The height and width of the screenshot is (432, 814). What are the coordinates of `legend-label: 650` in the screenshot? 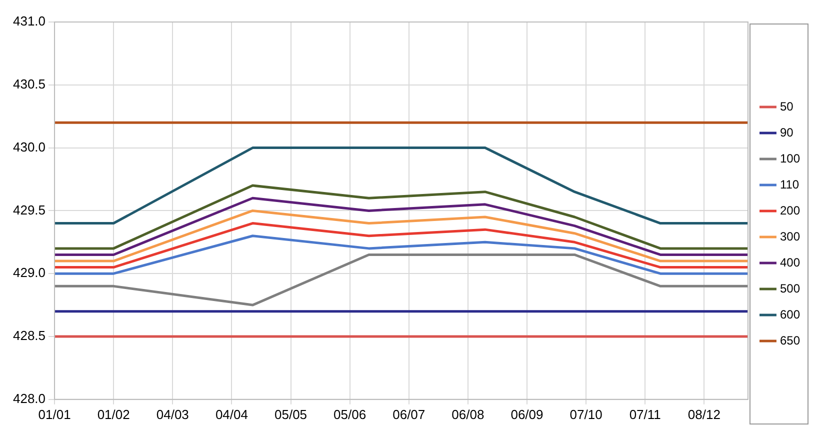 It's located at (790, 340).